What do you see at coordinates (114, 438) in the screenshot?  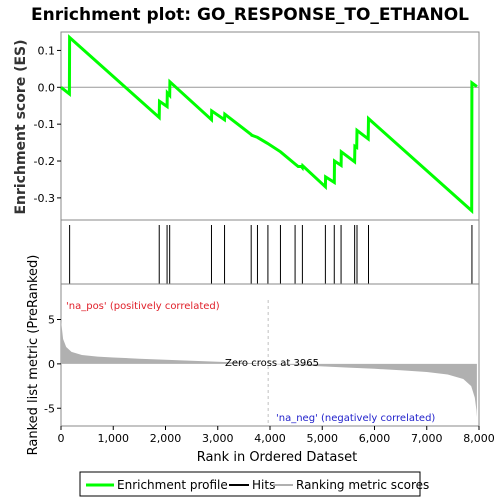 I see `x-tick-label: 1,000` at bounding box center [114, 438].